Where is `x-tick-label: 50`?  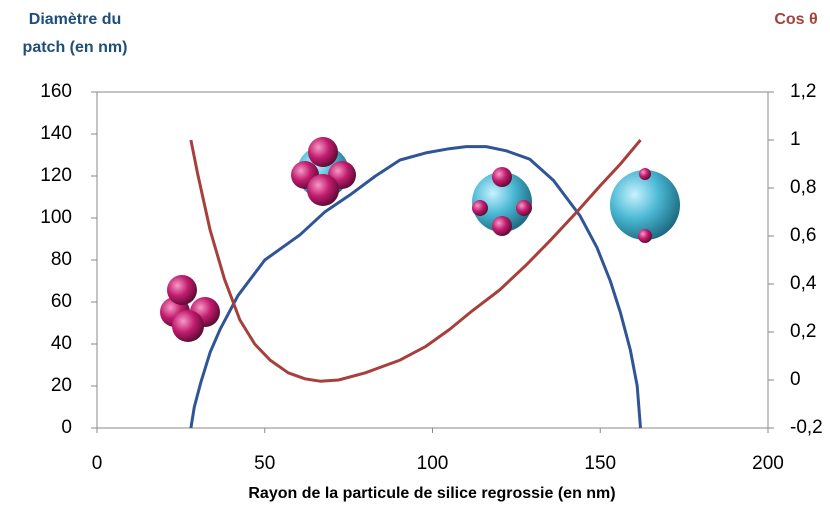
x-tick-label: 50 is located at coordinates (264, 463).